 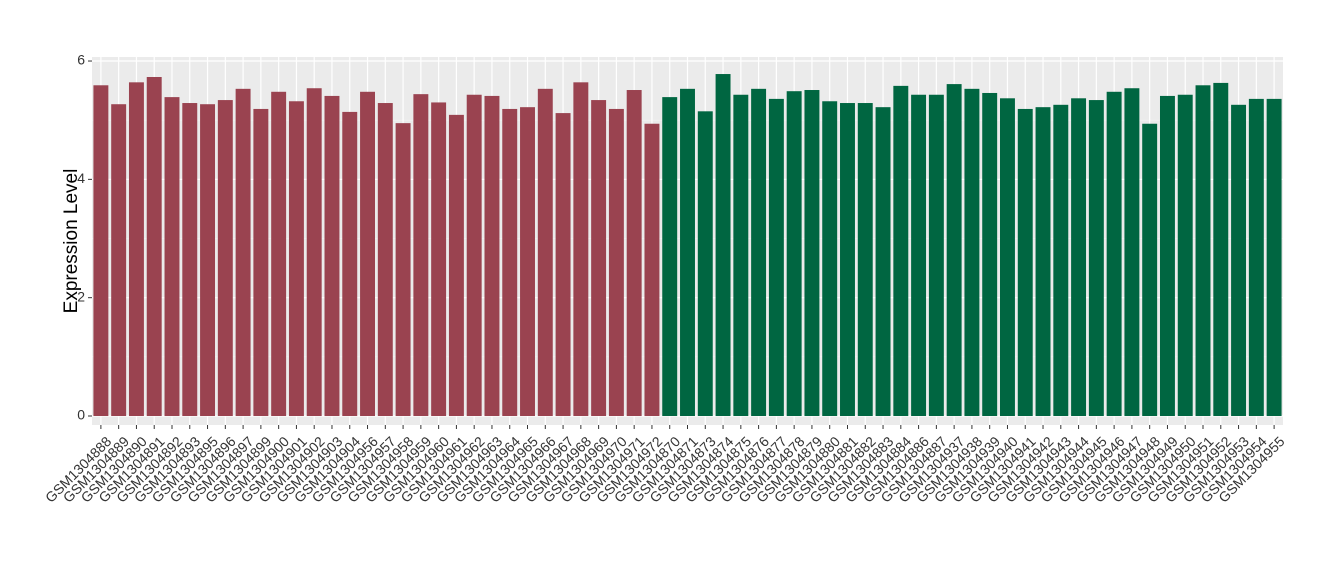 I want to click on y-tick-label: 2, so click(x=81, y=296).